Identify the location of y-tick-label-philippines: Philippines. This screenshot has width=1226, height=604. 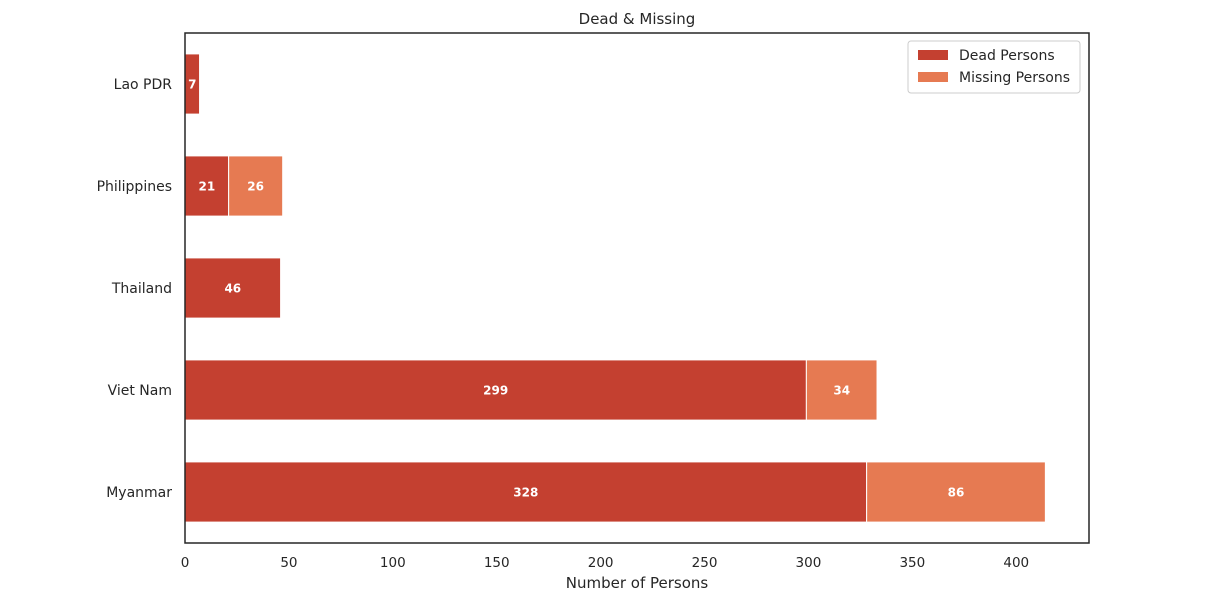
(134, 187).